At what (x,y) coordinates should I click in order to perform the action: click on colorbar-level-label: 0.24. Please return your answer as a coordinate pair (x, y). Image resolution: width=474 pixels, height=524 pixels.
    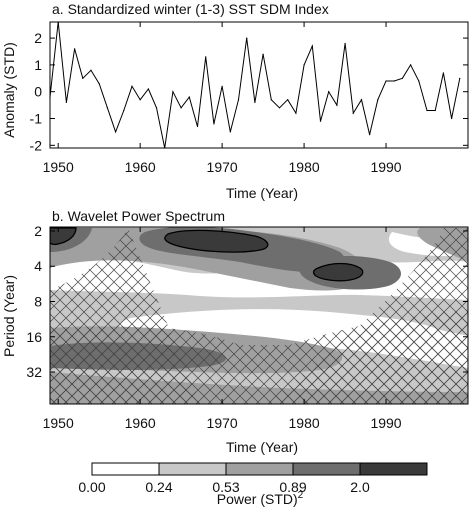
    Looking at the image, I should click on (158, 487).